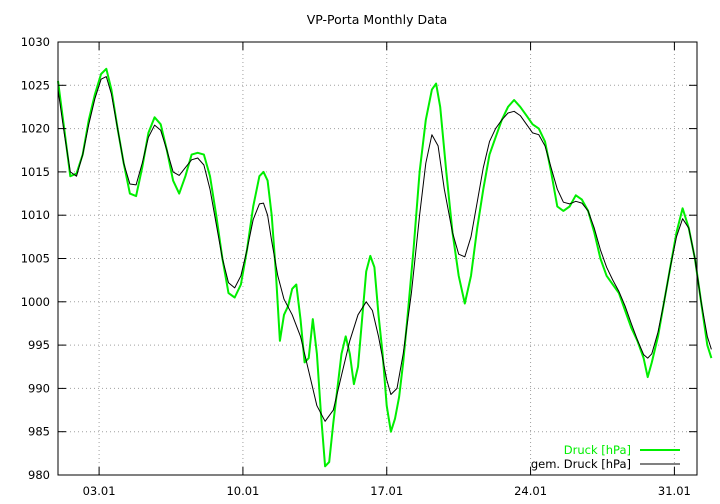 The height and width of the screenshot is (504, 720). I want to click on legend: Druck [hPa]gem. Druck [hPa], so click(605, 457).